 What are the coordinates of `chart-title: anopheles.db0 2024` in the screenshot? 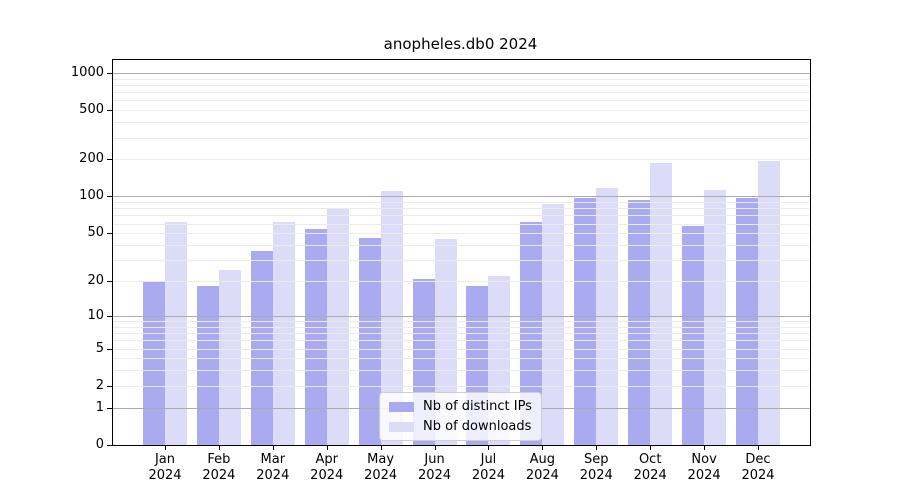 It's located at (460, 44).